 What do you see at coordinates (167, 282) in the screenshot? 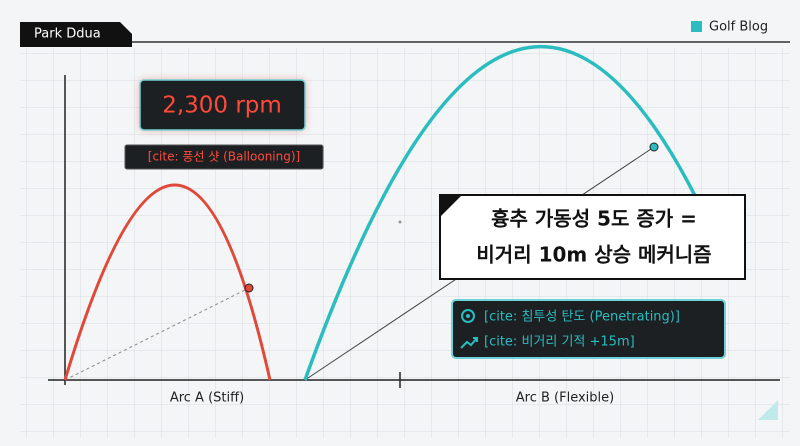
I see `arc-a` at bounding box center [167, 282].